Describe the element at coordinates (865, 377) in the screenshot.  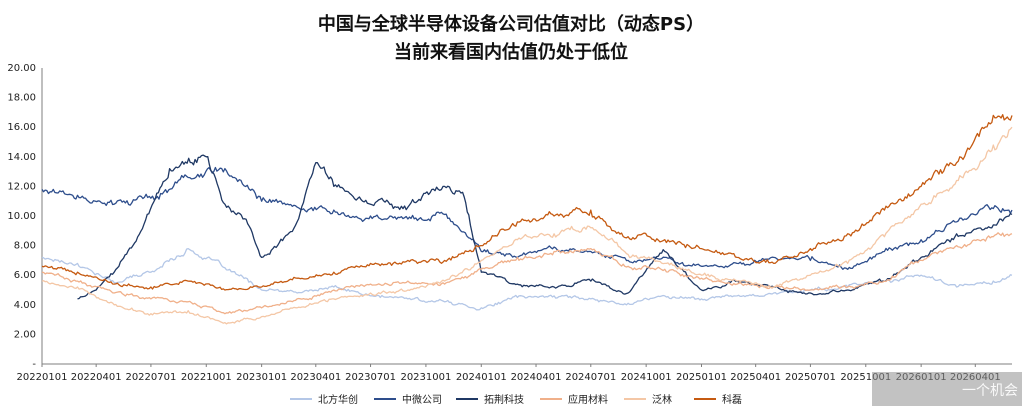
I see `x-tick-label: 20251001` at that location.